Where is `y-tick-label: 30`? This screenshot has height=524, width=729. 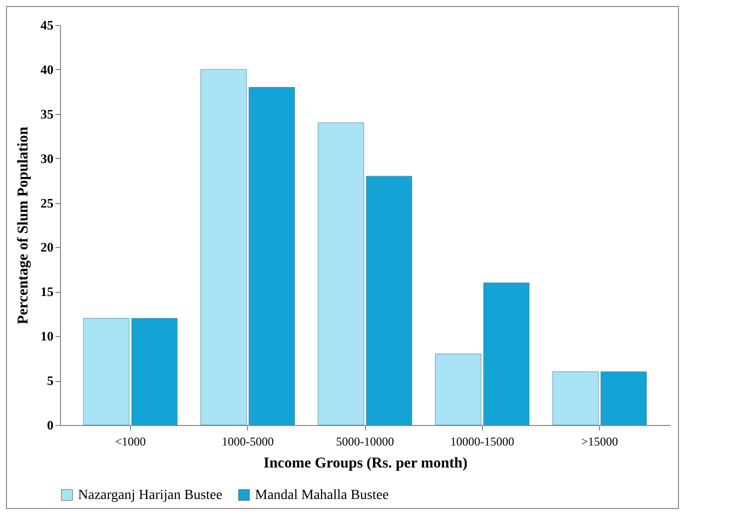 y-tick-label: 30 is located at coordinates (47, 158).